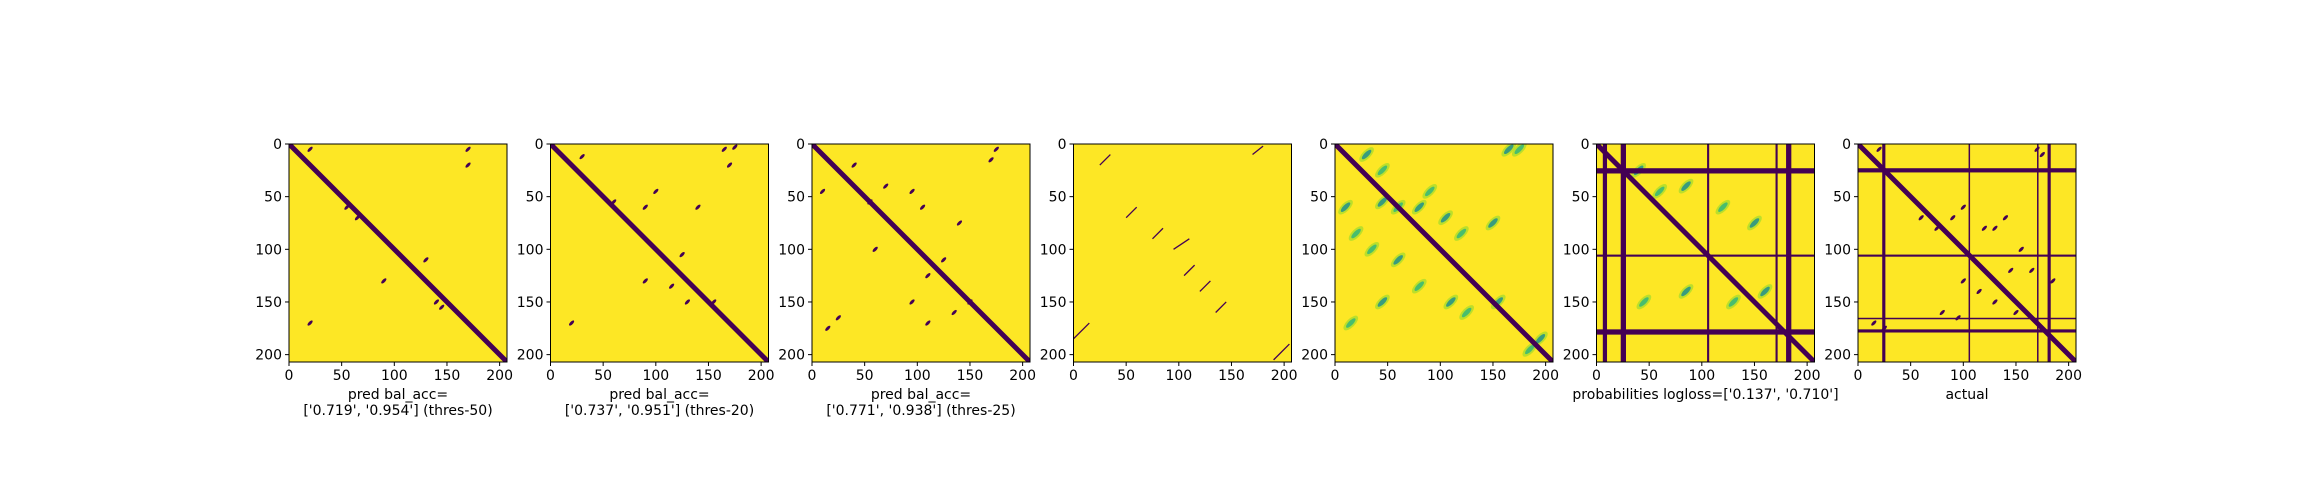  What do you see at coordinates (1966, 395) in the screenshot?
I see `x-axis-label: actual` at bounding box center [1966, 395].